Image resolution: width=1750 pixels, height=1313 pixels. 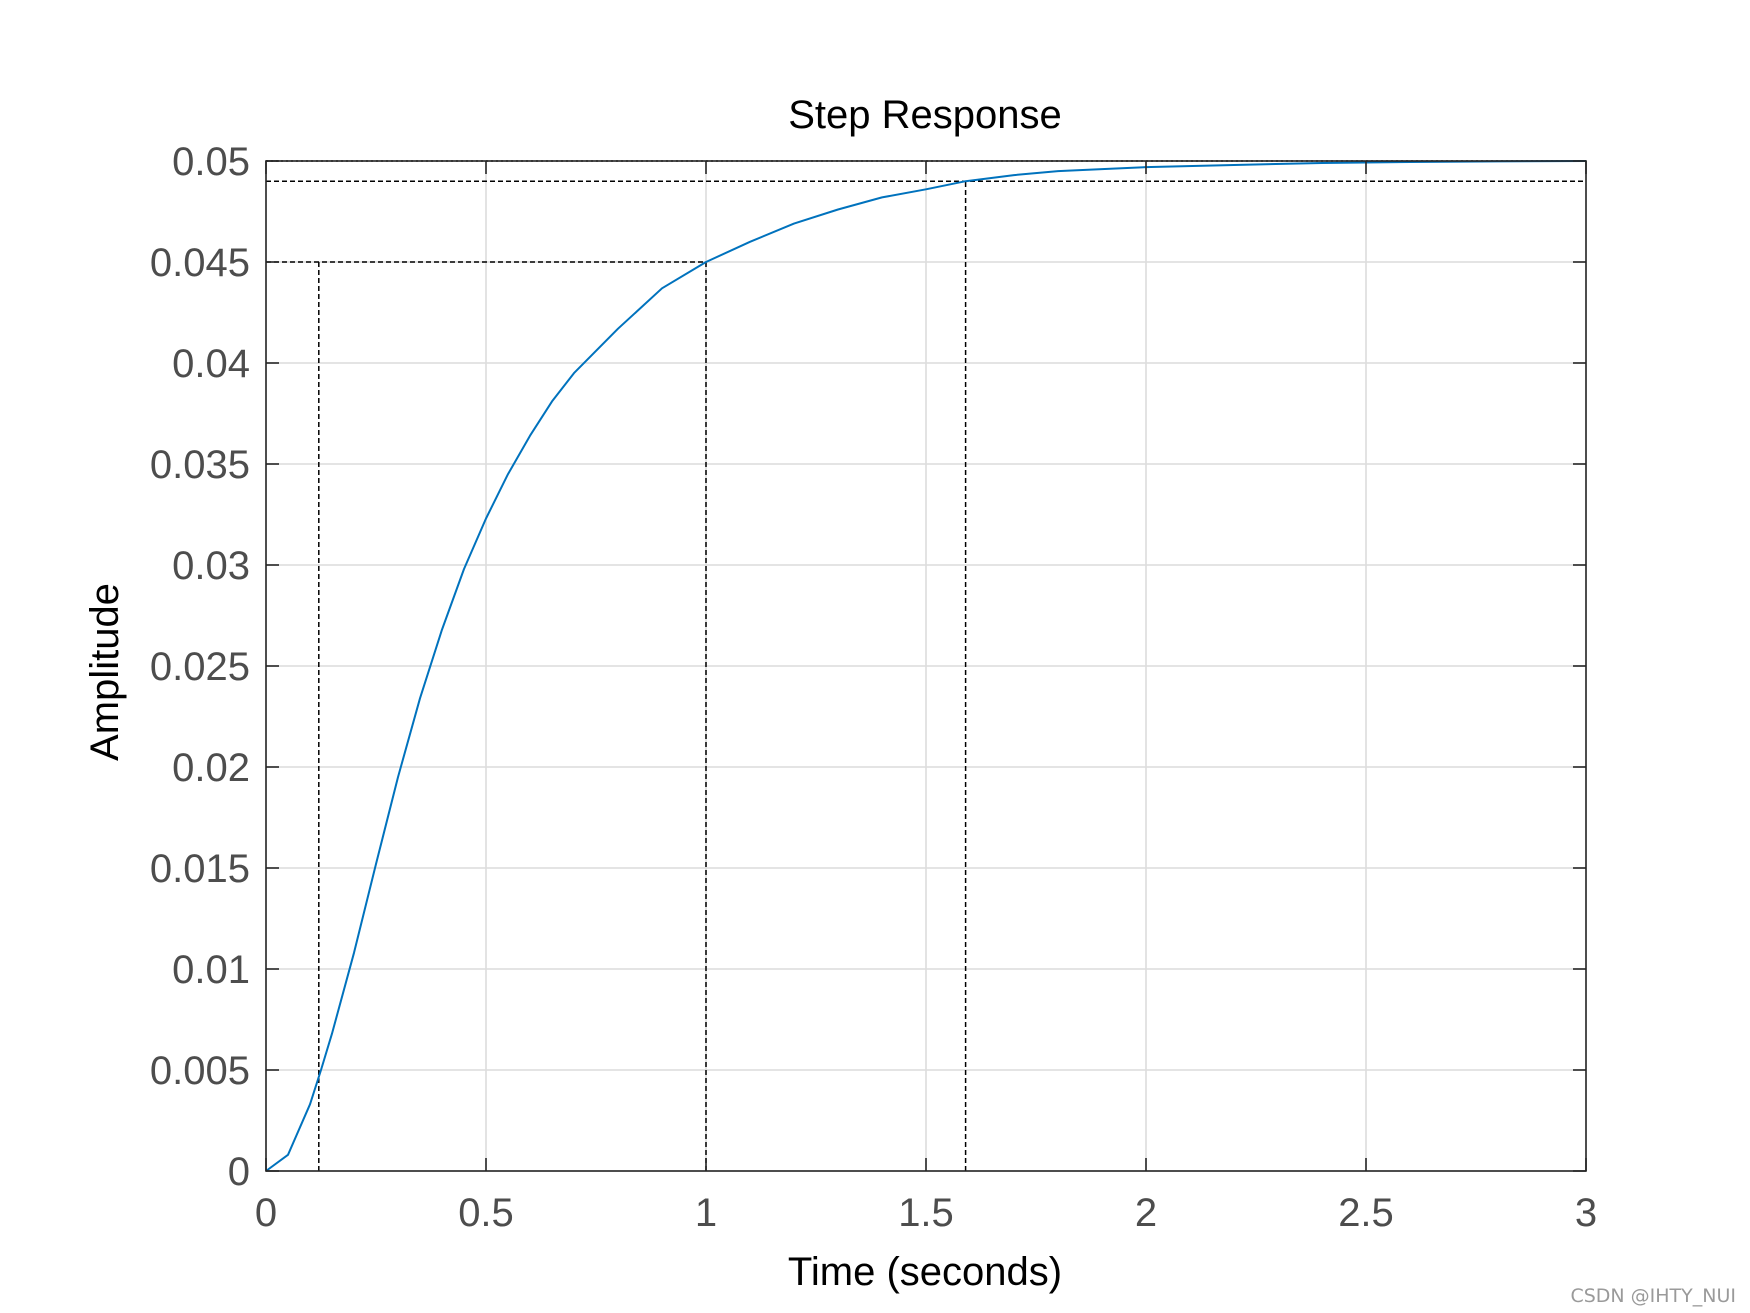 What do you see at coordinates (200, 1071) in the screenshot?
I see `y-tick-label: 0.005` at bounding box center [200, 1071].